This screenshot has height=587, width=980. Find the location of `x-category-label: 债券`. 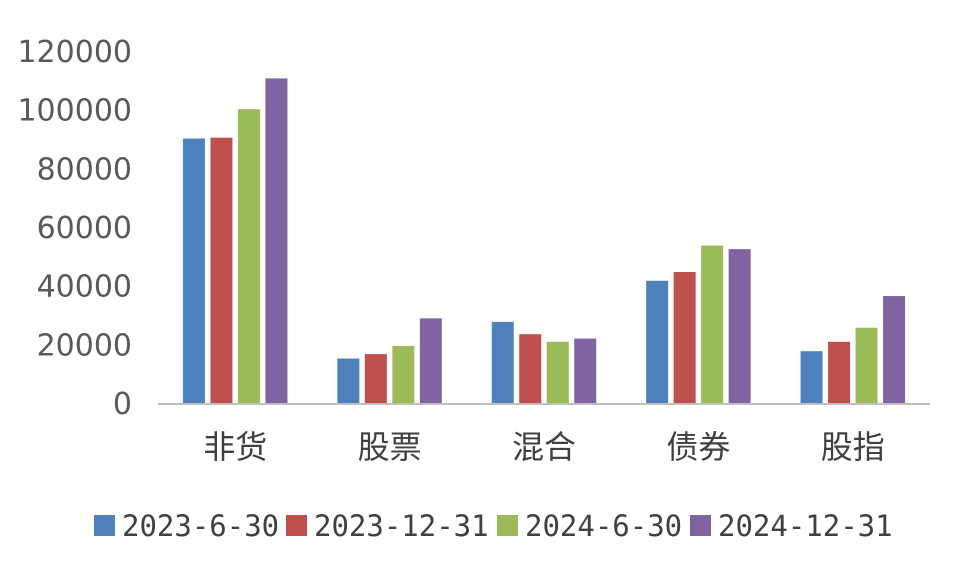

x-category-label: 债券 is located at coordinates (698, 447).